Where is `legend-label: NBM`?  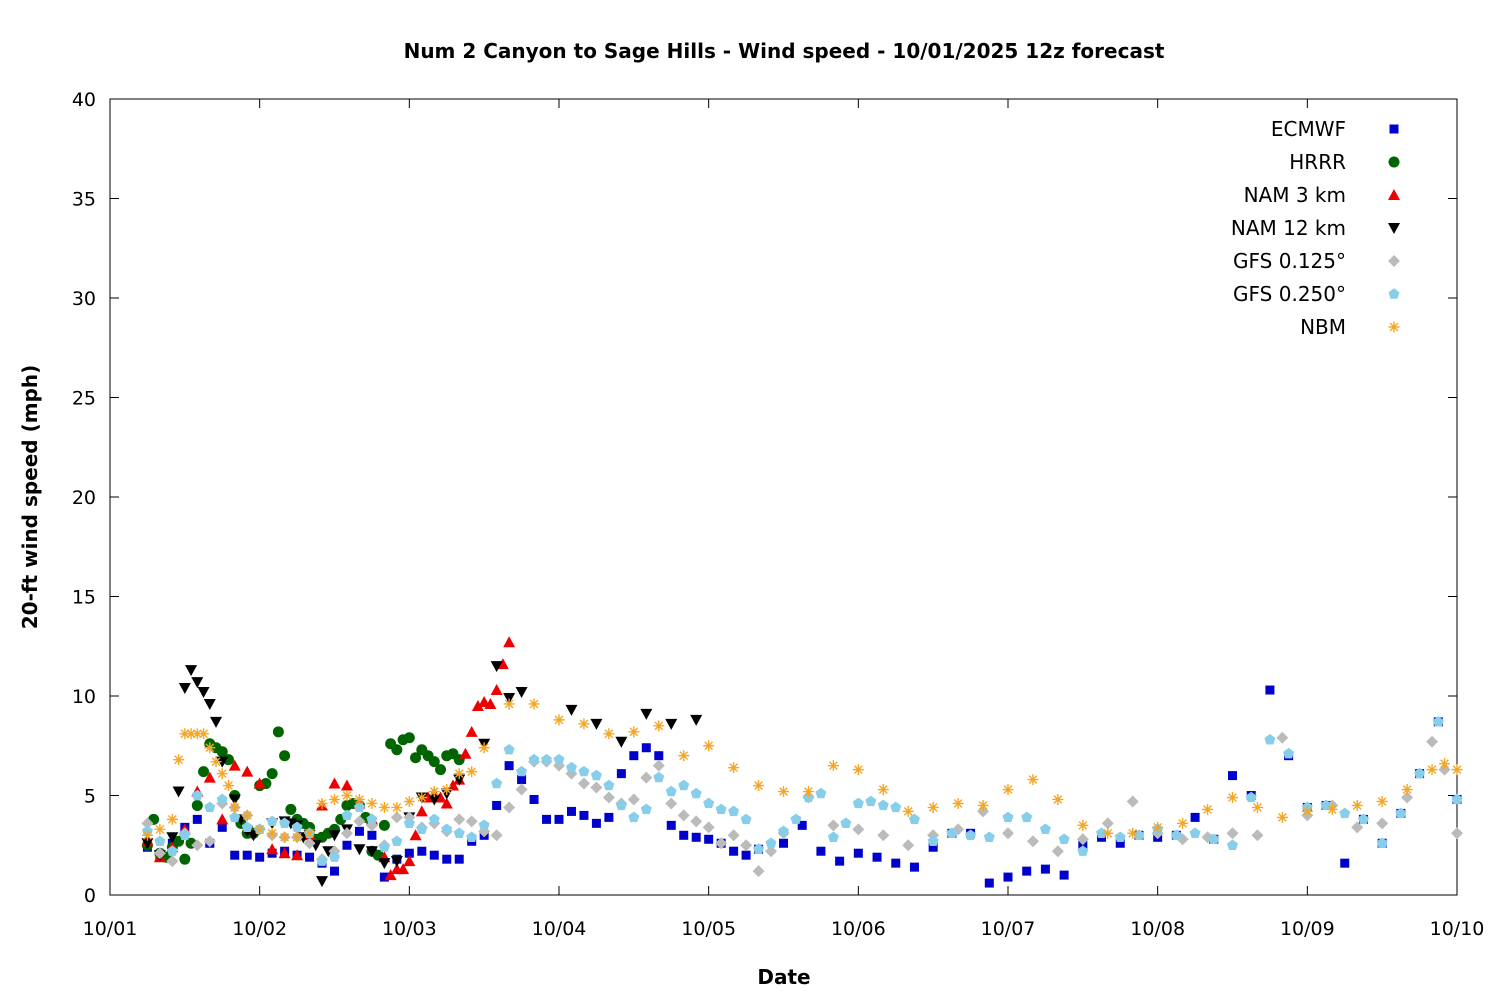
legend-label: NBM is located at coordinates (1323, 327).